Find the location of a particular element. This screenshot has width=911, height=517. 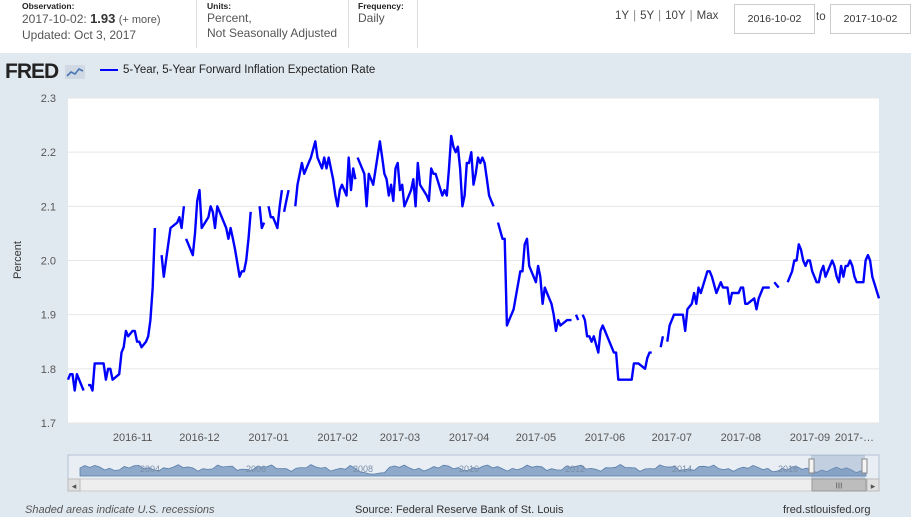

scrollbar-thumb is located at coordinates (839, 485).